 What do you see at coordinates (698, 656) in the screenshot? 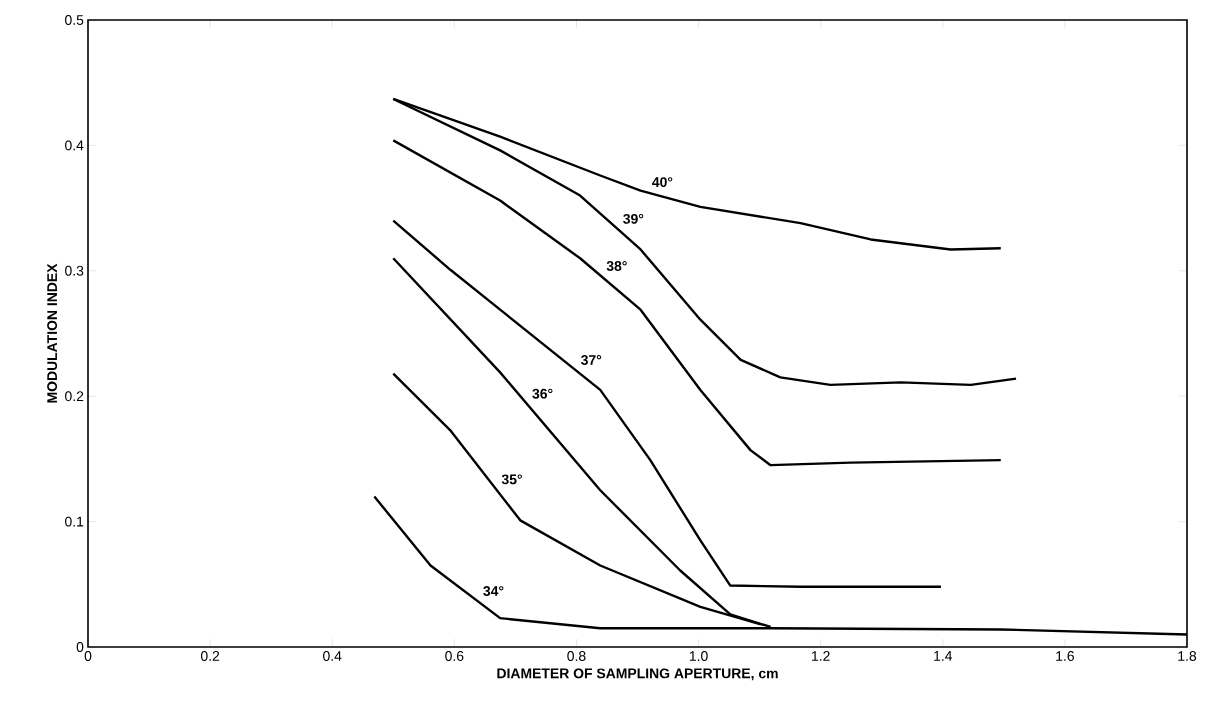
I see `x-tick-label: 1.0` at bounding box center [698, 656].